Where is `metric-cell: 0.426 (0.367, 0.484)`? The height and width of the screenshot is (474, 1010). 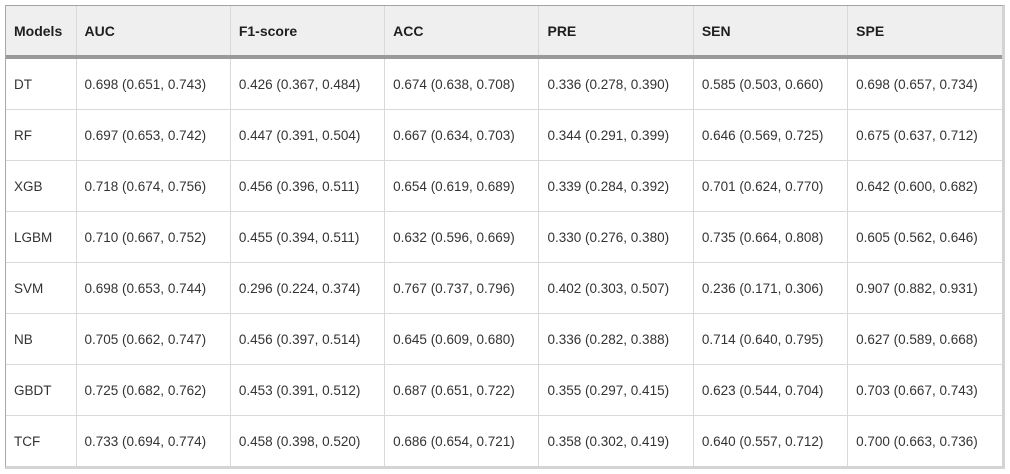
metric-cell: 0.426 (0.367, 0.484) is located at coordinates (308, 83).